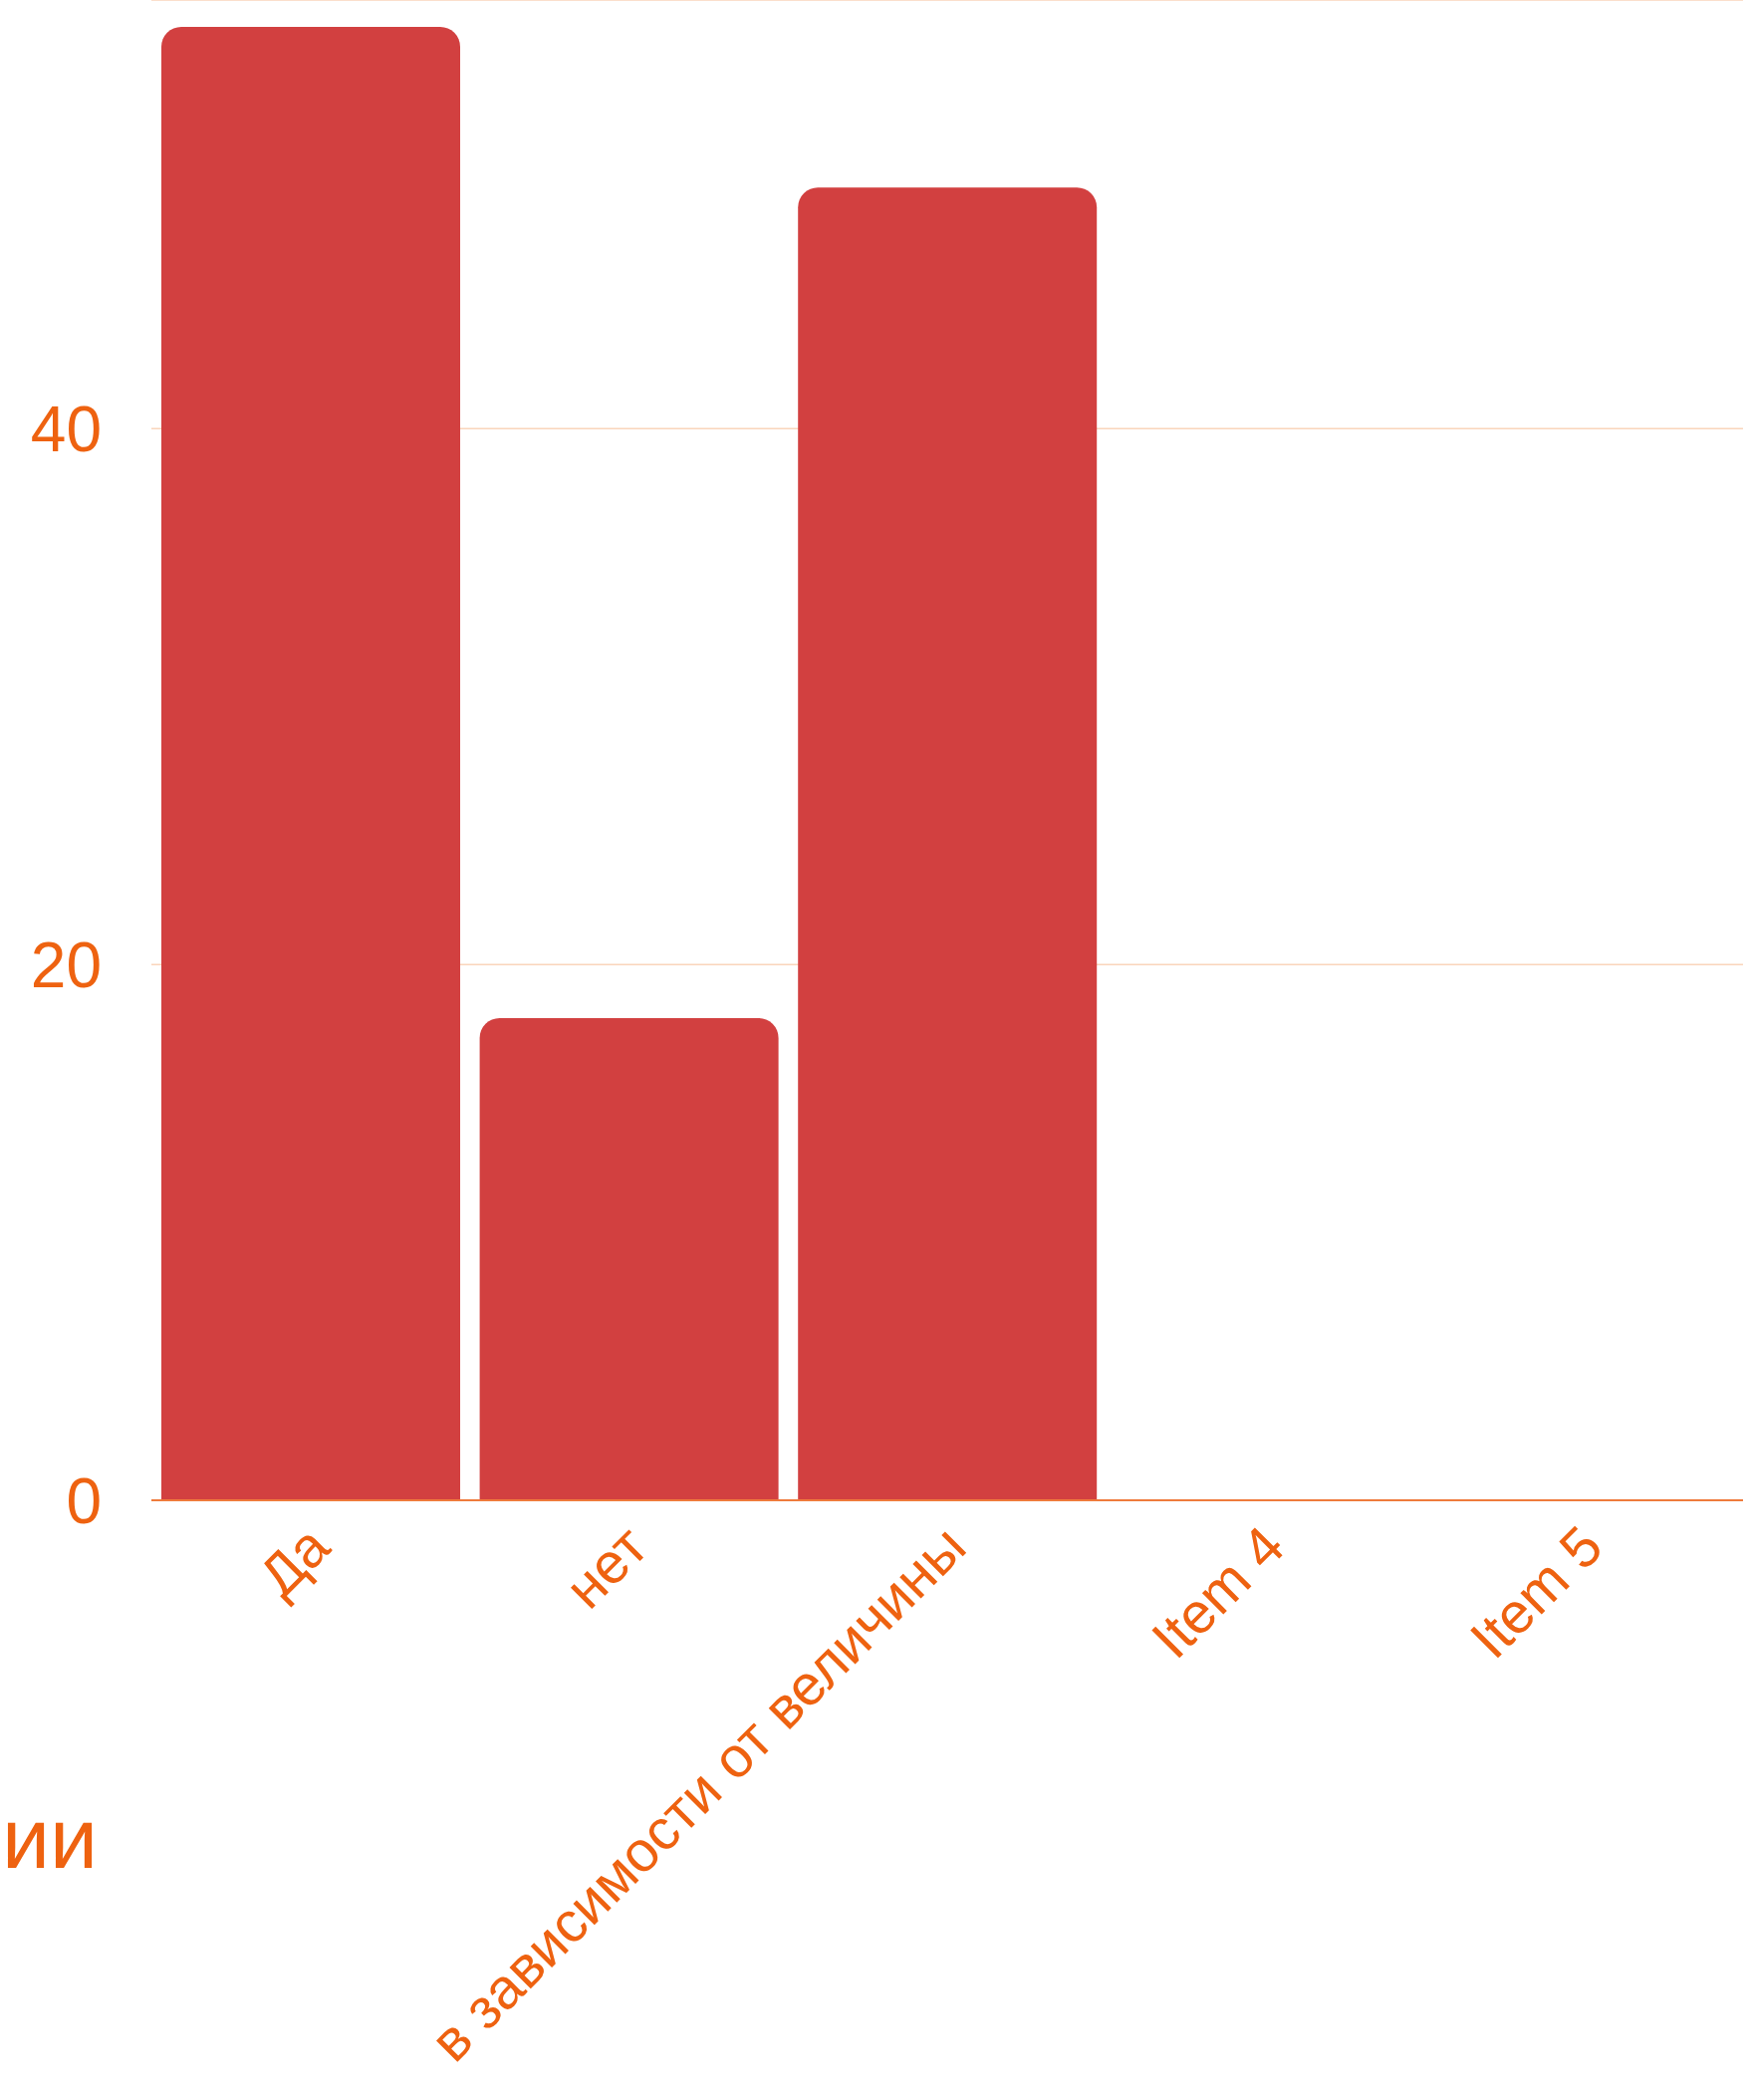 This screenshot has height=2100, width=1749. I want to click on x-tick-label: Item 4, so click(1217, 1592).